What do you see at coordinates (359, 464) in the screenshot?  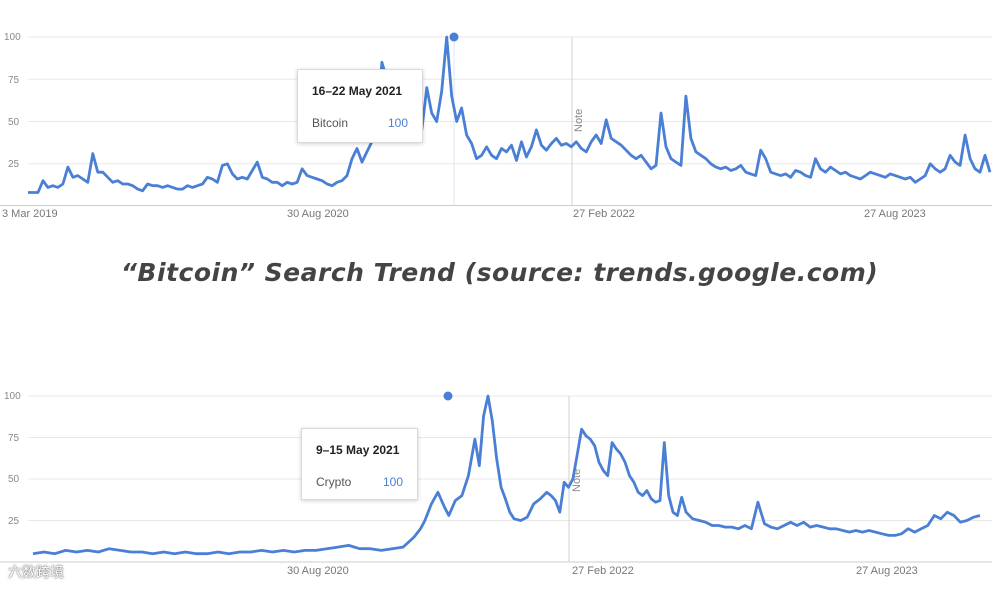 I see `tooltip-crypto: 9–15 May 2021 Crypto 100` at bounding box center [359, 464].